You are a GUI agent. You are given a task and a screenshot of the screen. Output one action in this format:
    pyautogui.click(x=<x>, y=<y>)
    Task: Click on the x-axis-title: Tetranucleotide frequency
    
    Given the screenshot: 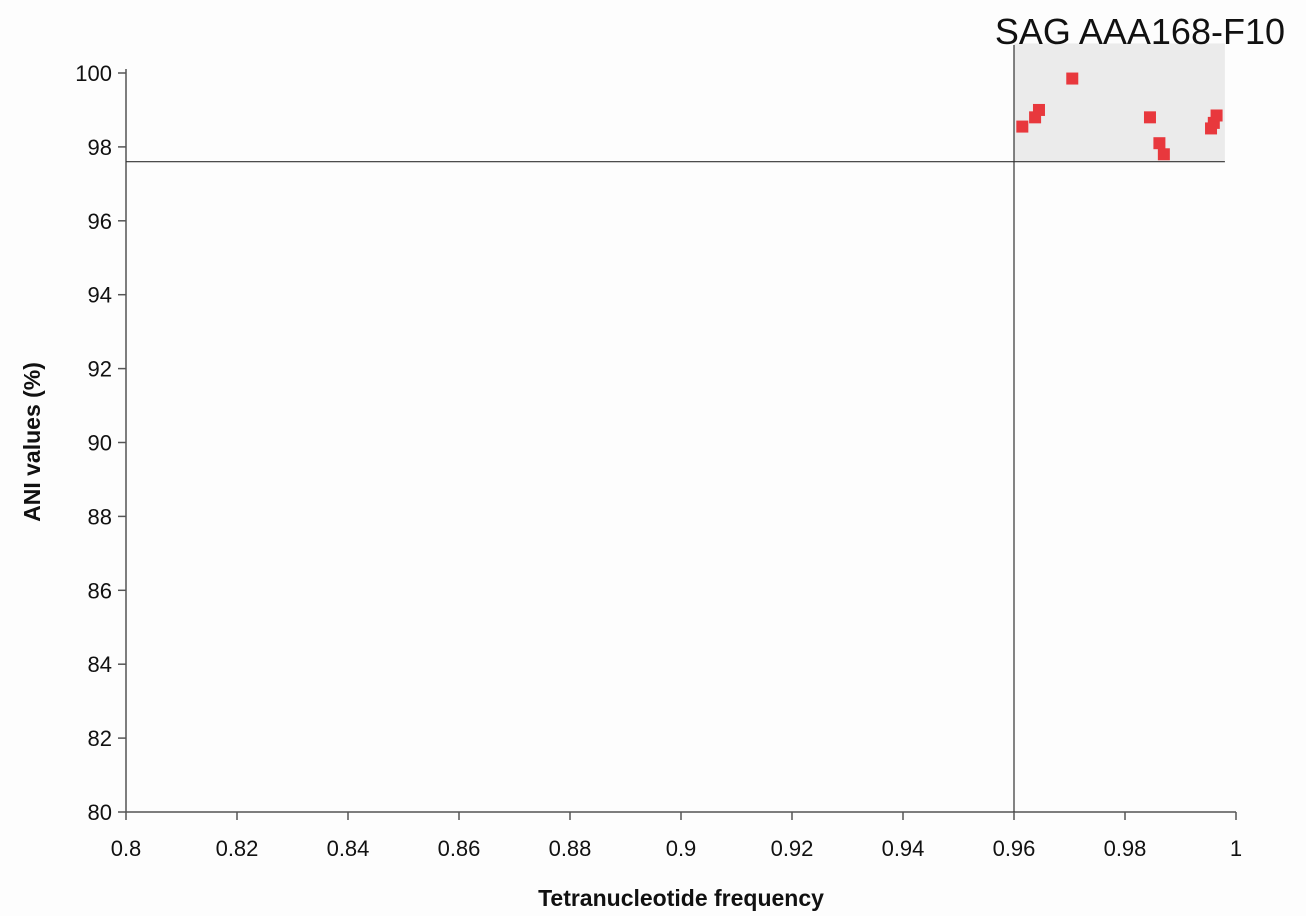 What is the action you would take?
    pyautogui.click(x=681, y=898)
    